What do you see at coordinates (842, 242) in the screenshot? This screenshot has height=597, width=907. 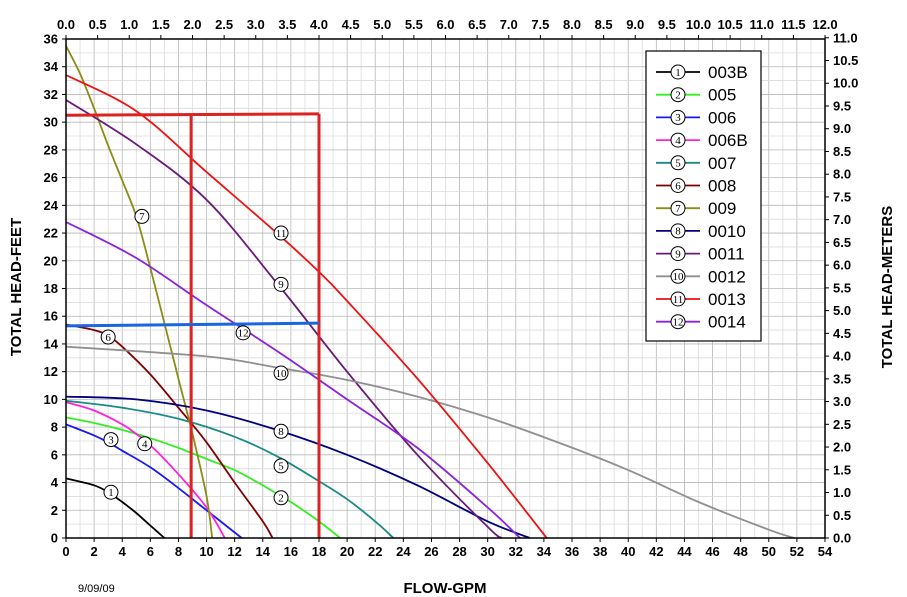 I see `y2-tick-label: 6.5` at bounding box center [842, 242].